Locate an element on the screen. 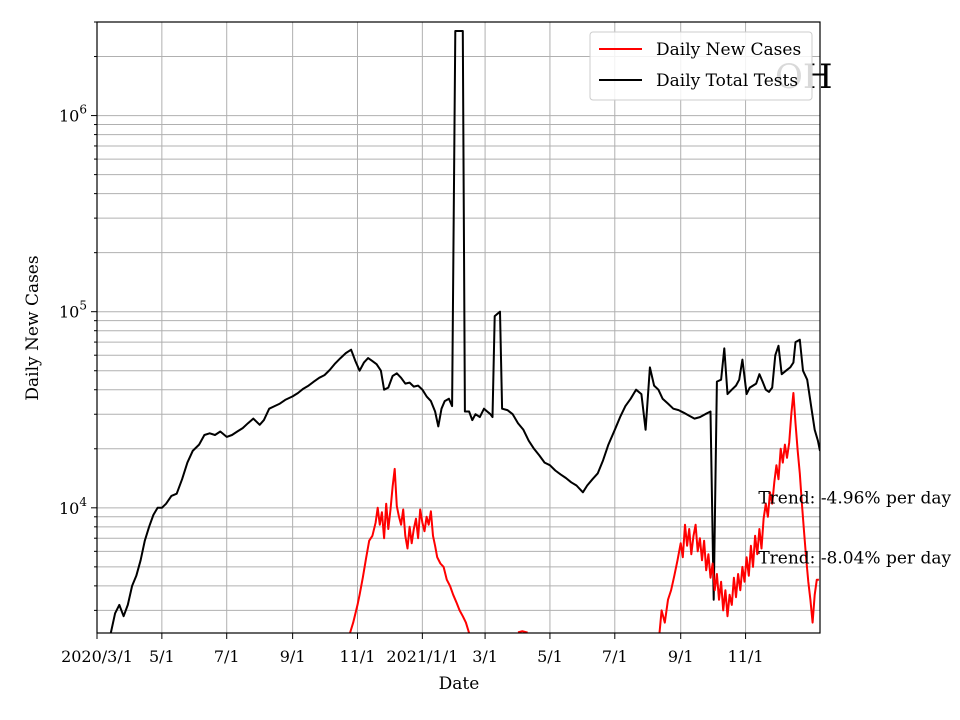 Image resolution: width=960 pixels, height=720 pixels. legend-label-cases: Daily New Cases is located at coordinates (728, 50).